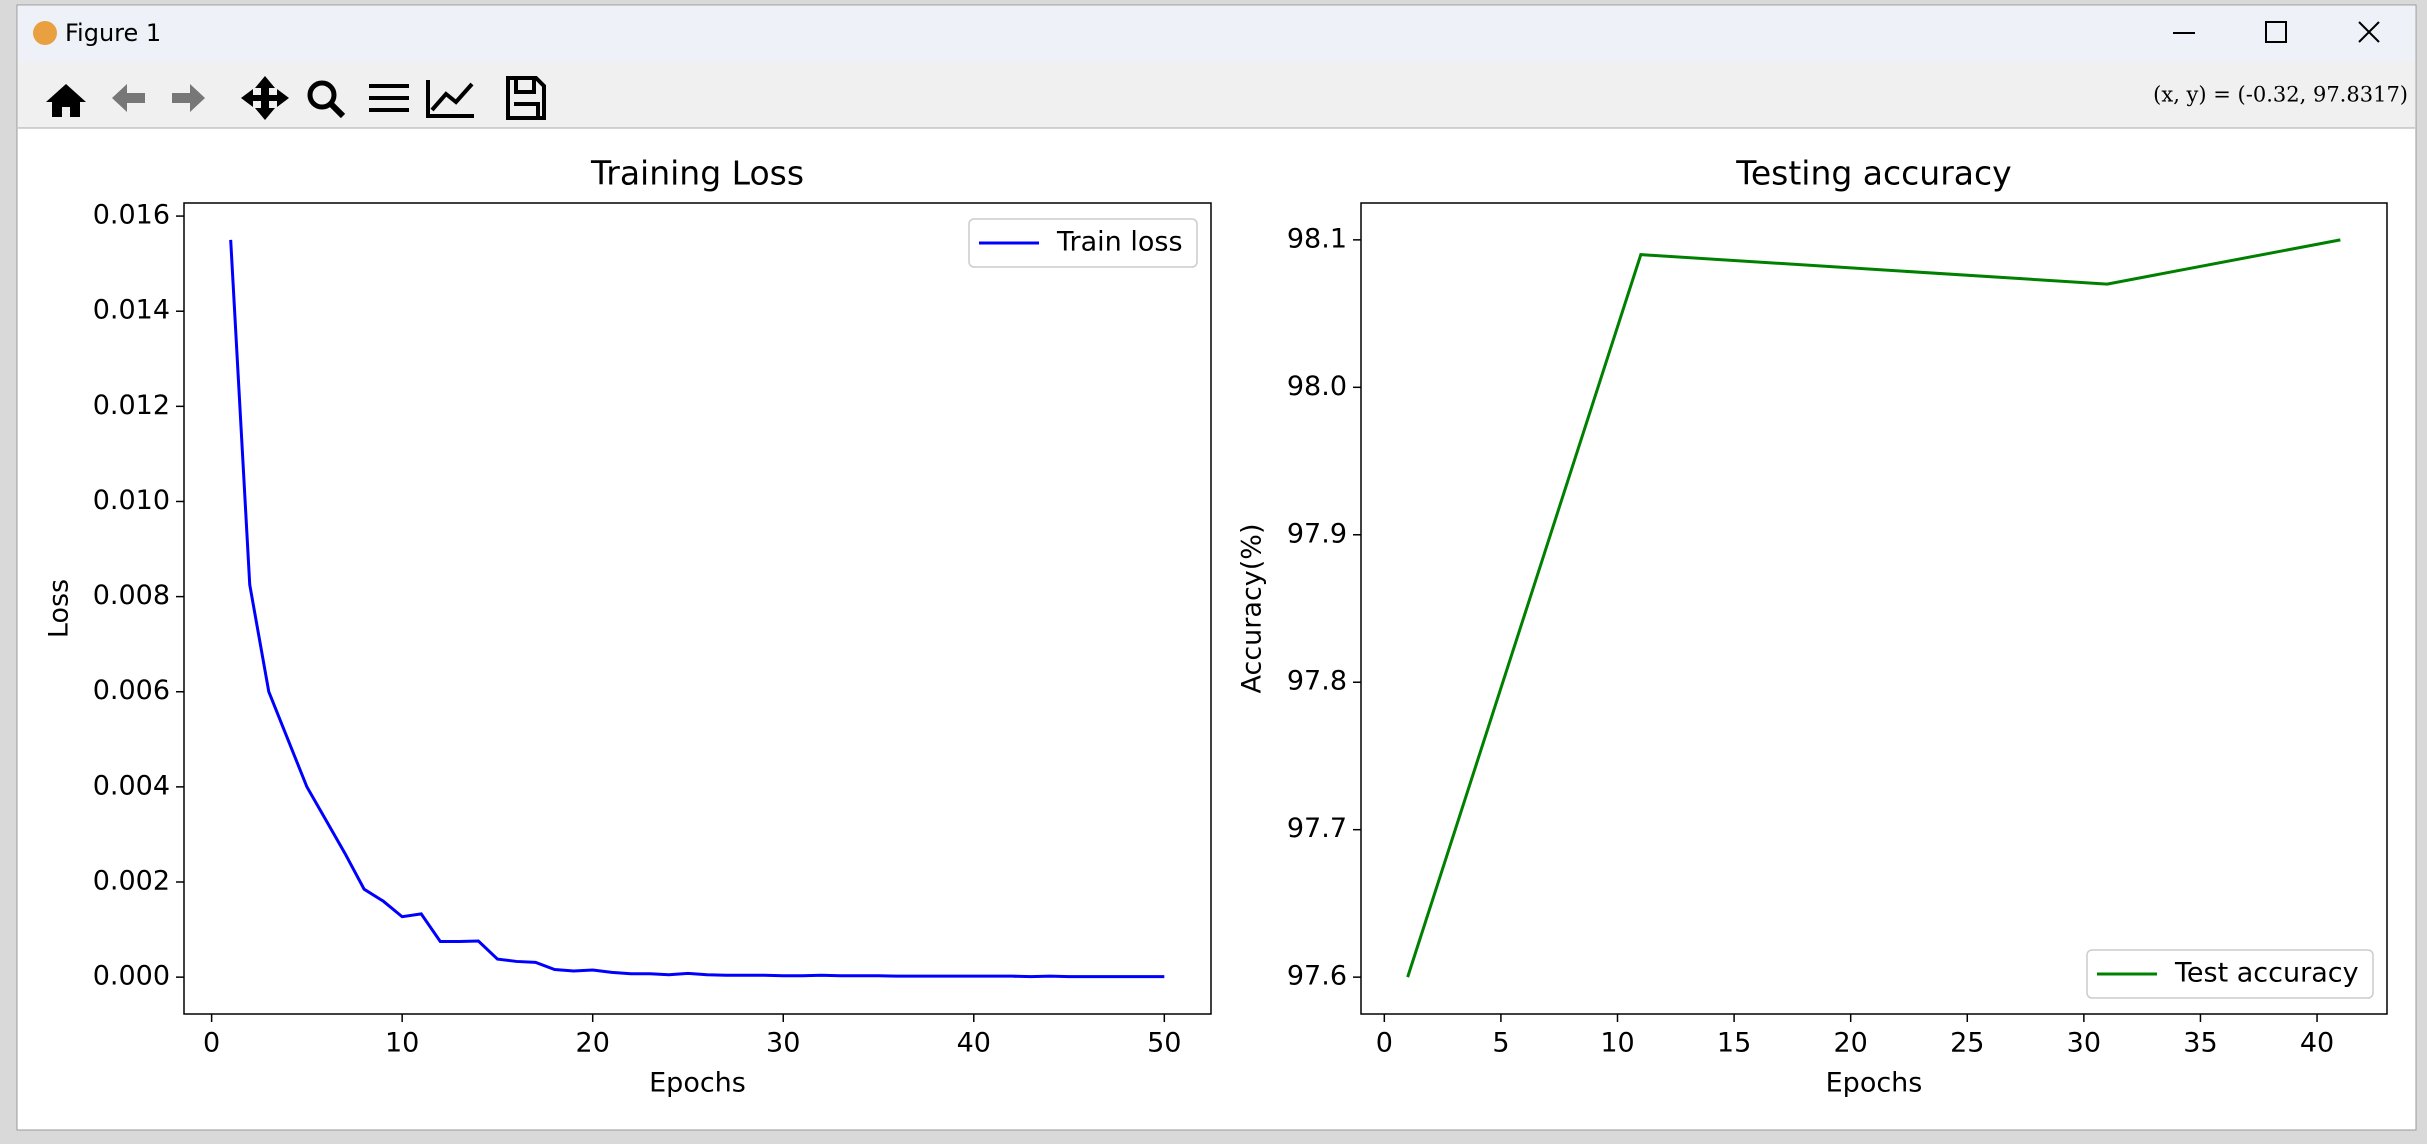 The height and width of the screenshot is (1144, 2427). Describe the element at coordinates (1317, 386) in the screenshot. I see `y-tick-label: 98.0` at that location.